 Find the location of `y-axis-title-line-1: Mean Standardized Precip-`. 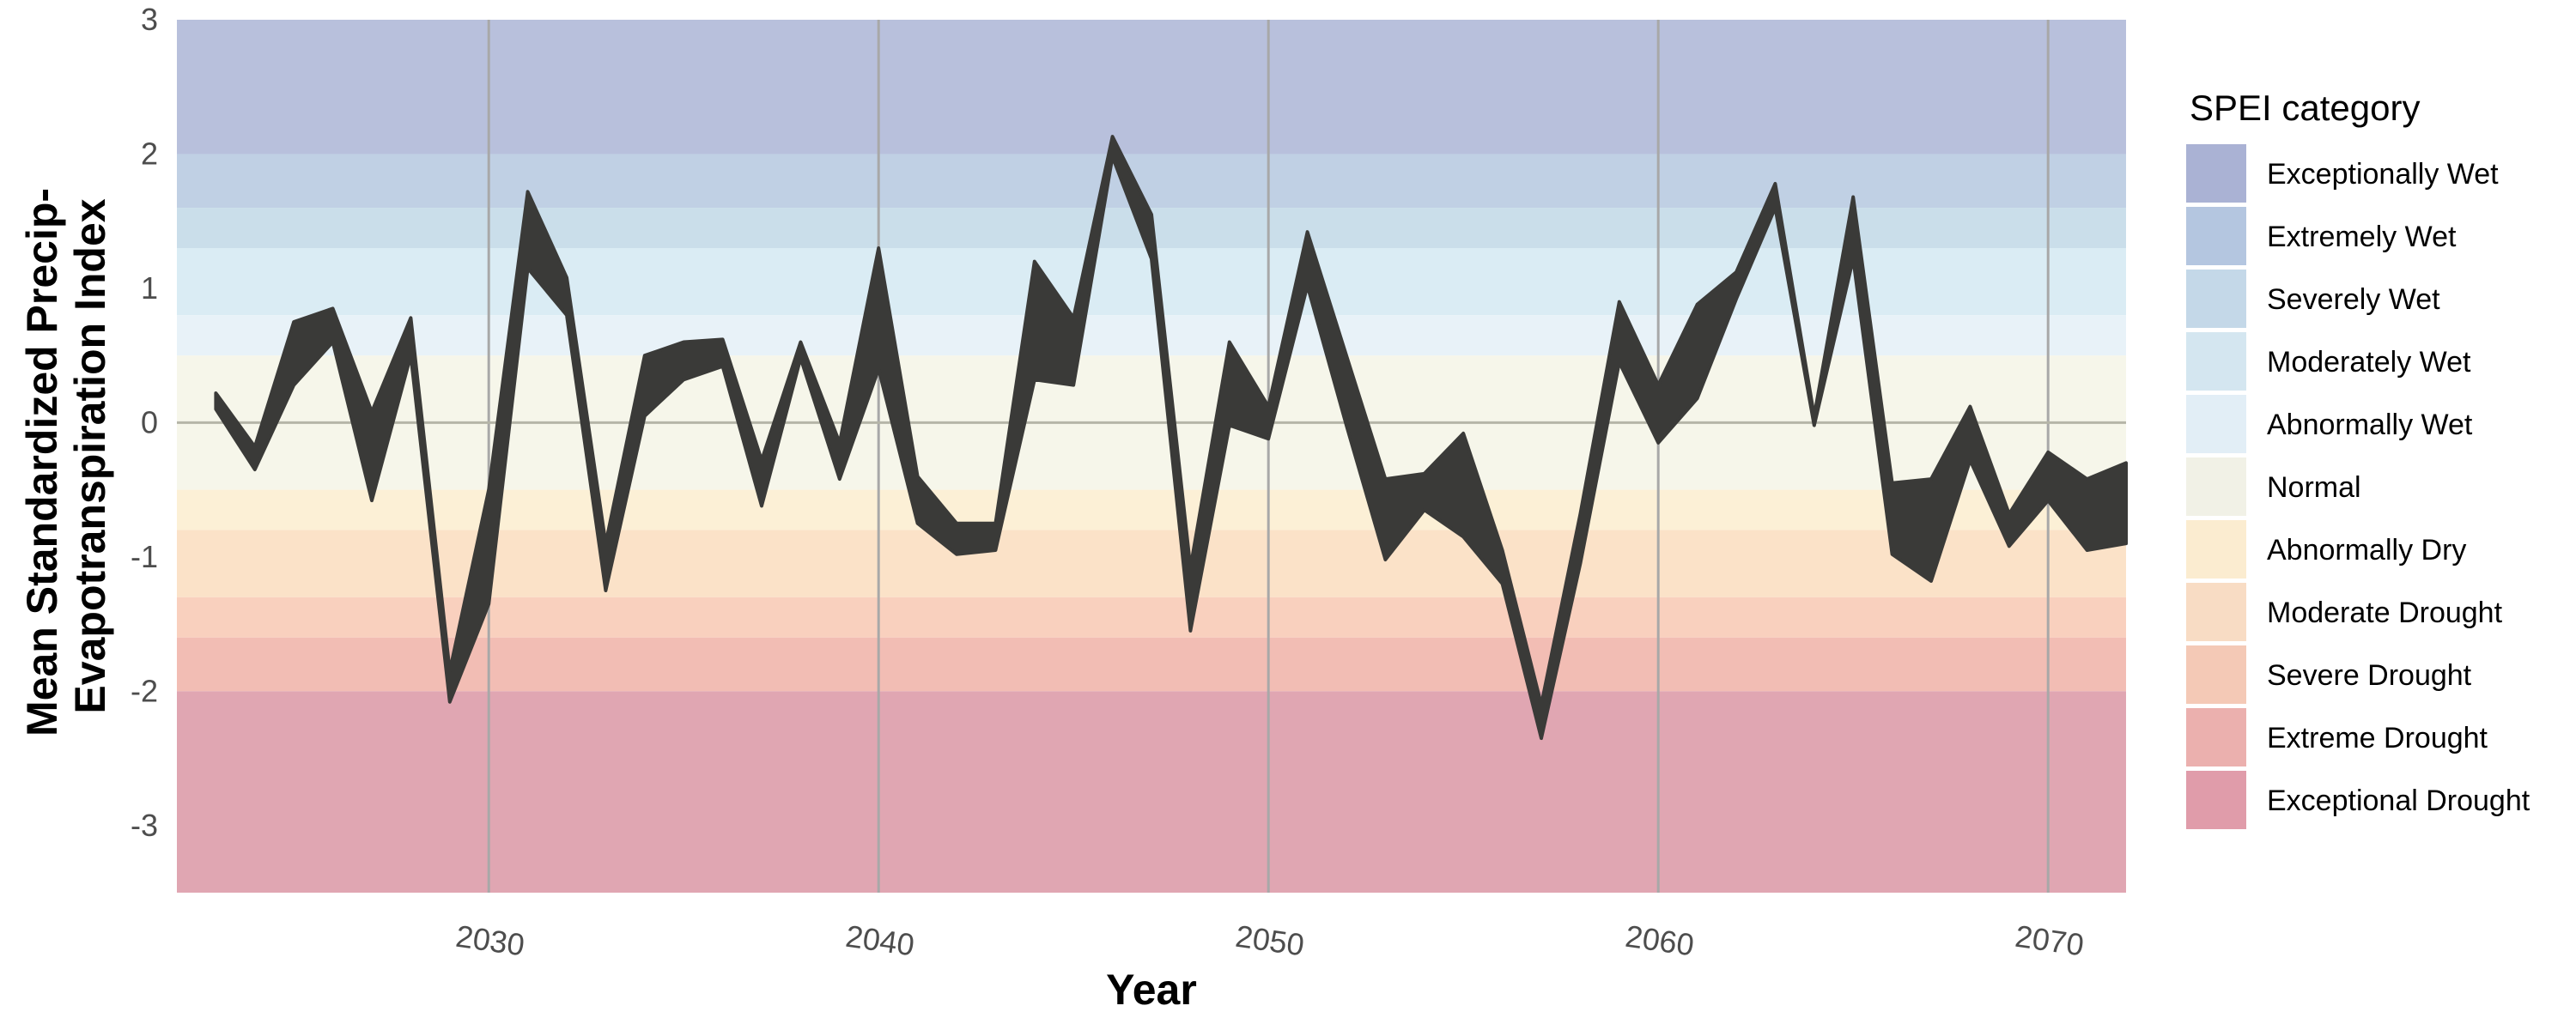

y-axis-title-line-1: Mean Standardized Precip- is located at coordinates (42, 462).